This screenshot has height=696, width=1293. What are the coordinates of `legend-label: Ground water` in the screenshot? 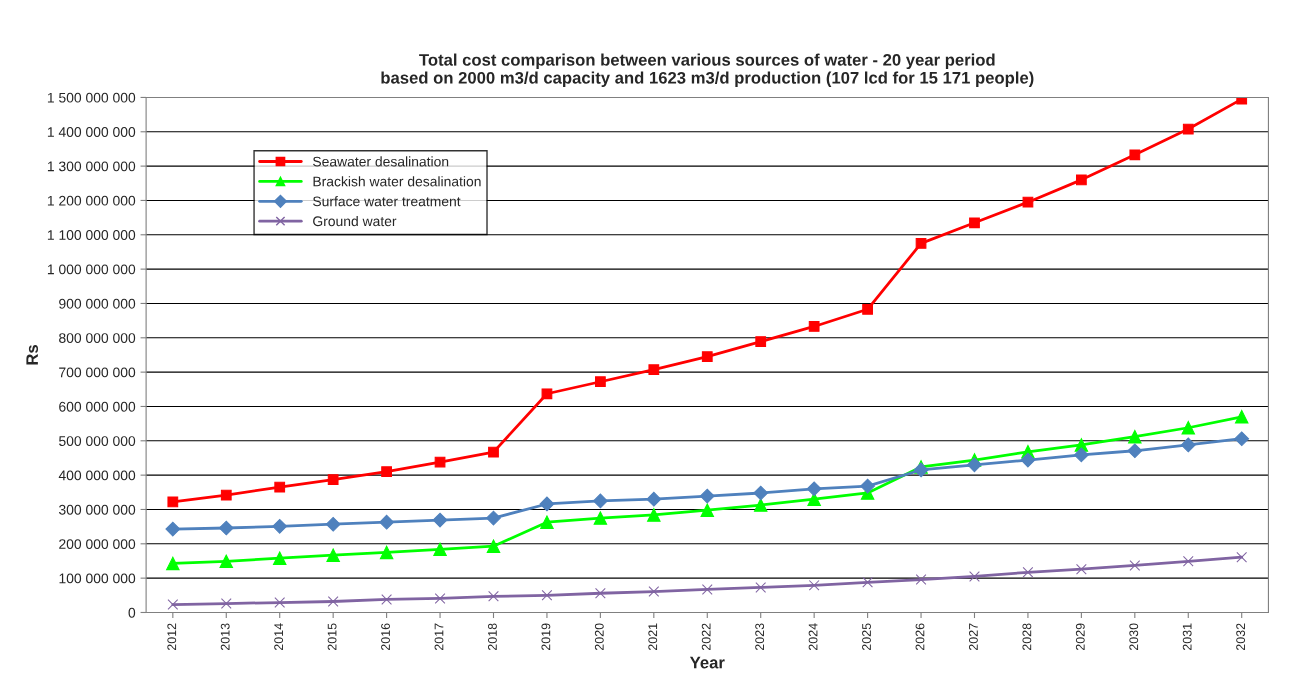 It's located at (355, 221).